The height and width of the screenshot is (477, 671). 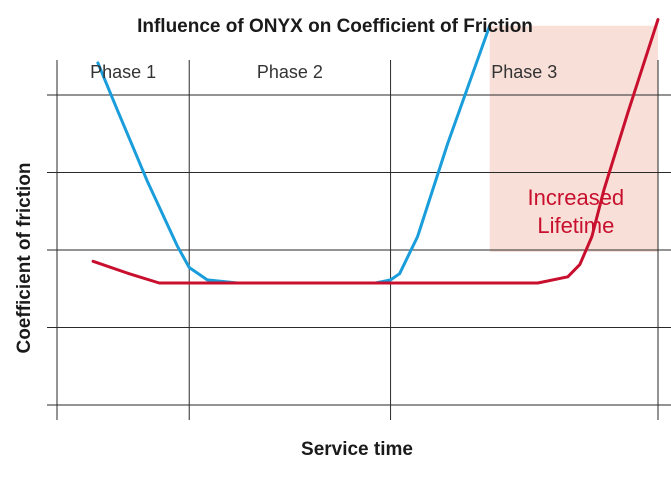 I want to click on phase-label-2: Phase 2, so click(x=290, y=72).